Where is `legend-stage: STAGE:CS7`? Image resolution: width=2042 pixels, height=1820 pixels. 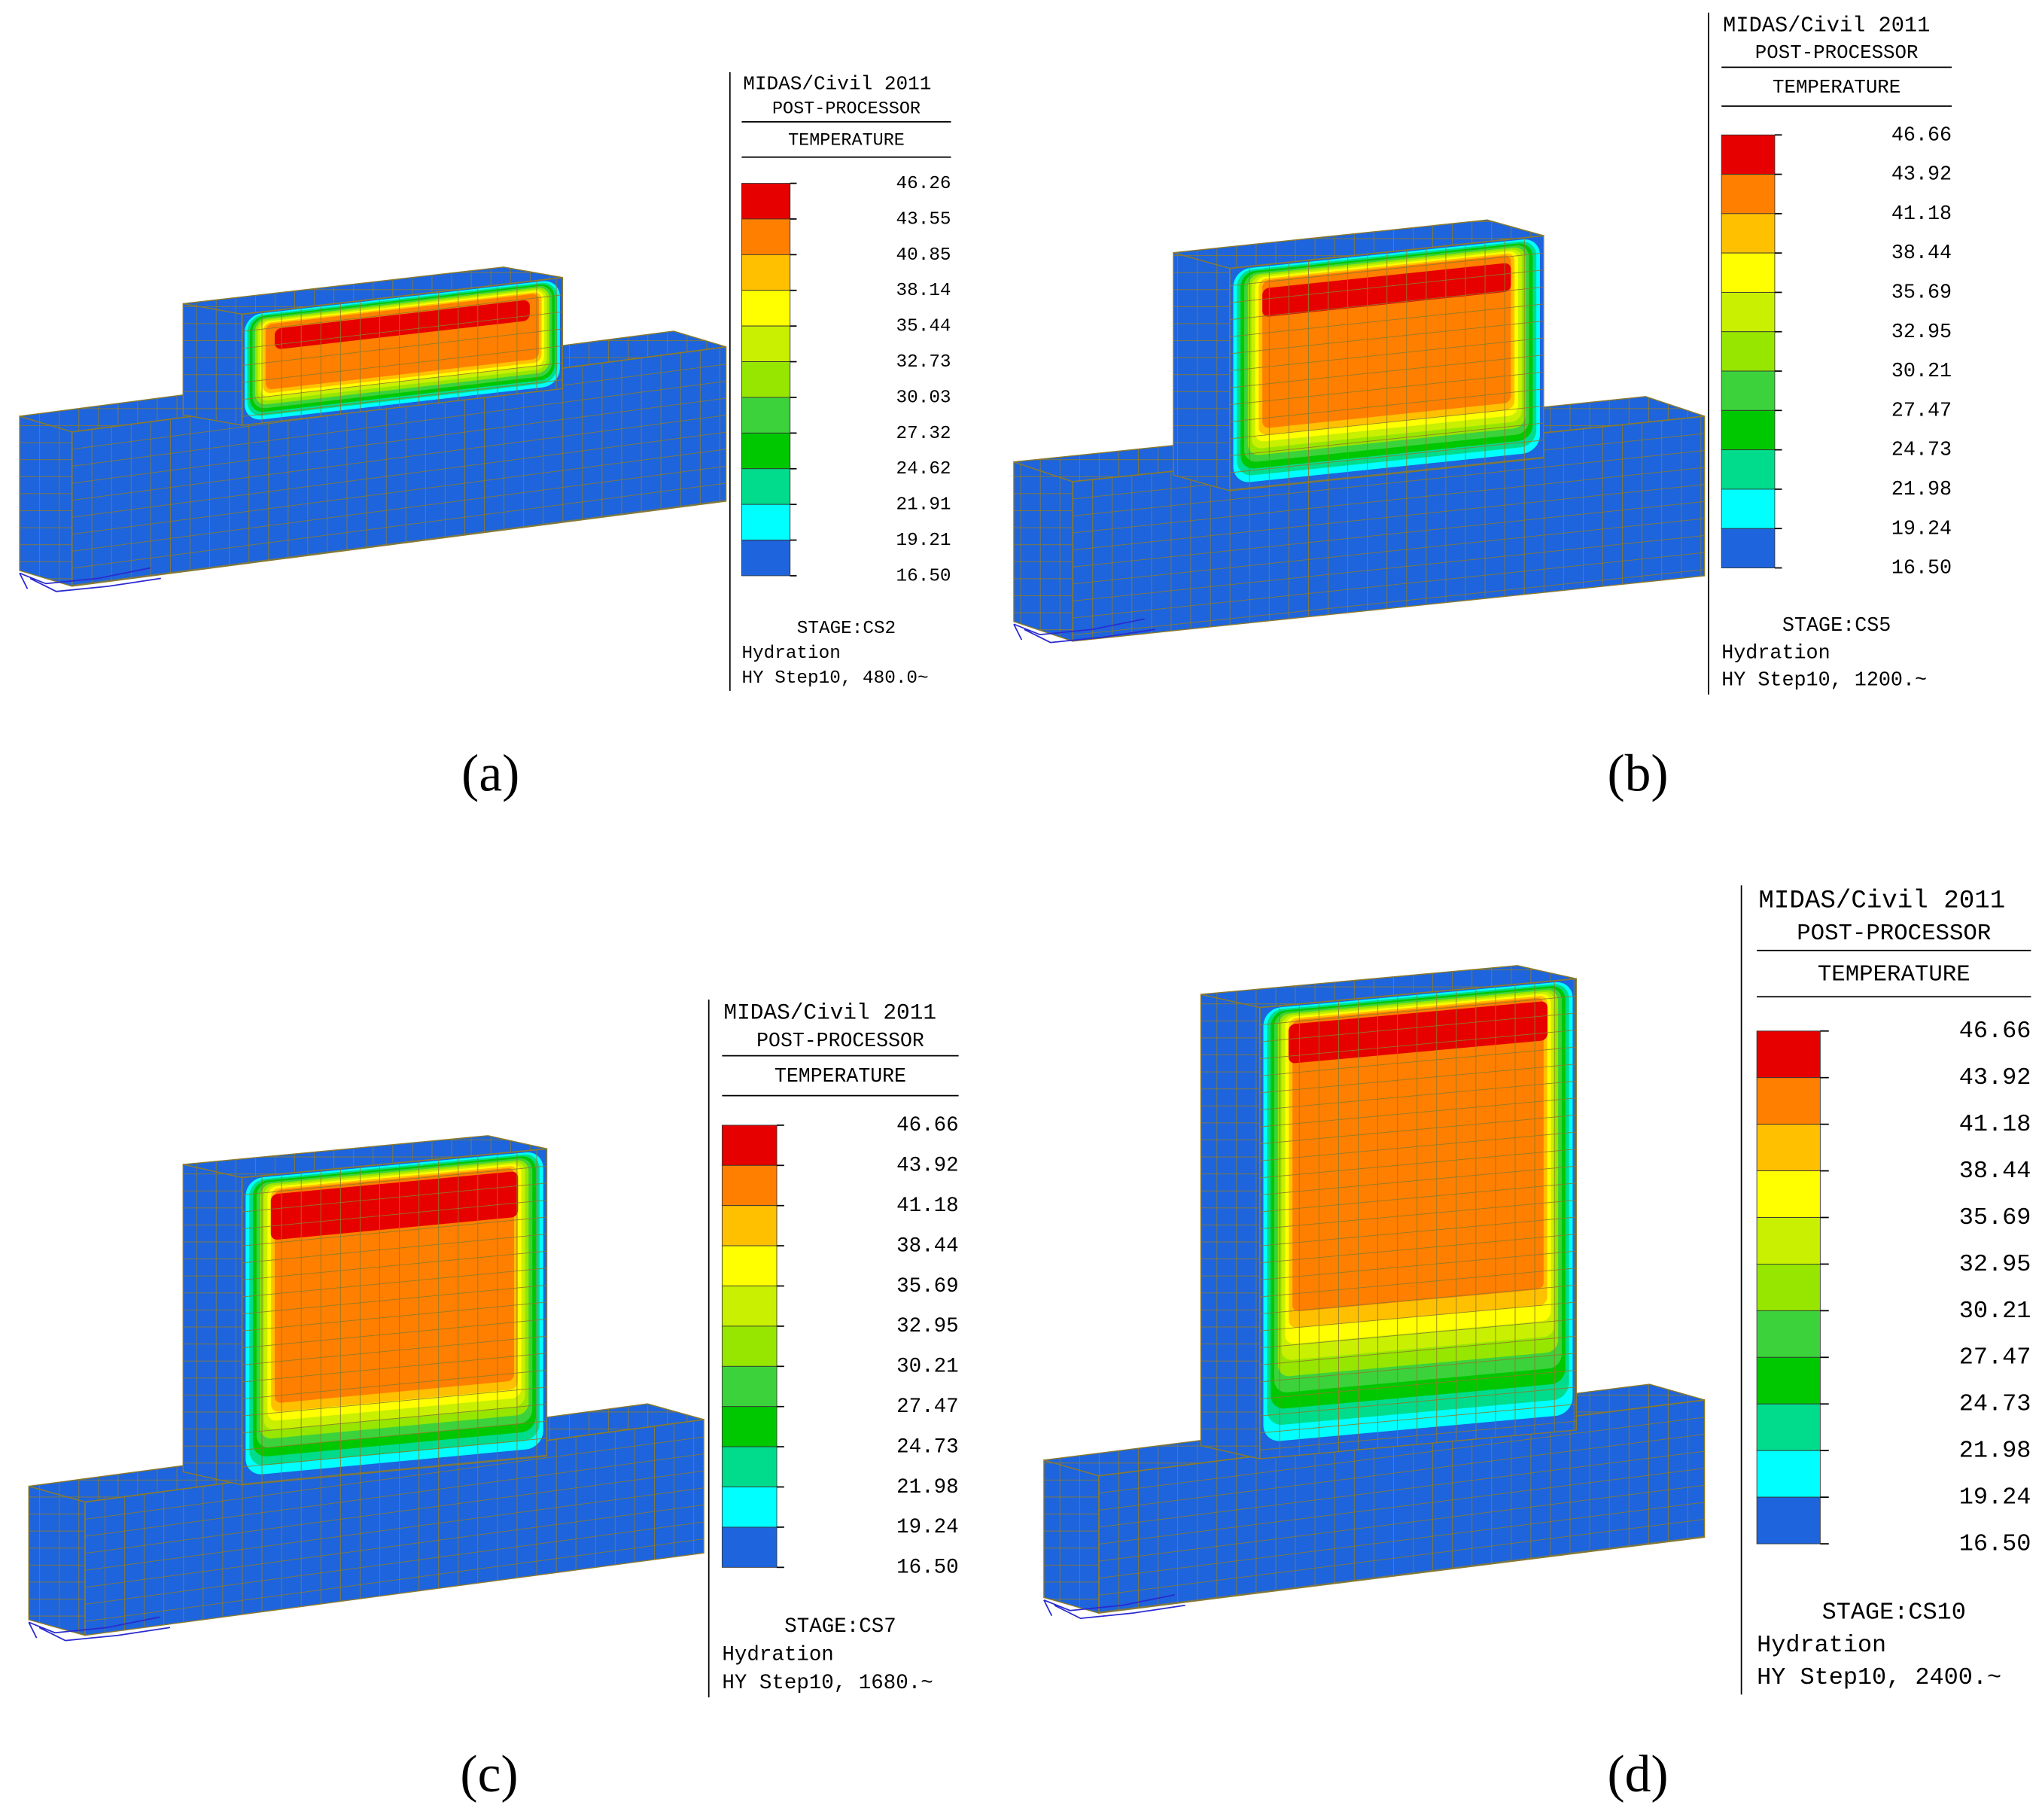
legend-stage: STAGE:CS7 is located at coordinates (840, 1627).